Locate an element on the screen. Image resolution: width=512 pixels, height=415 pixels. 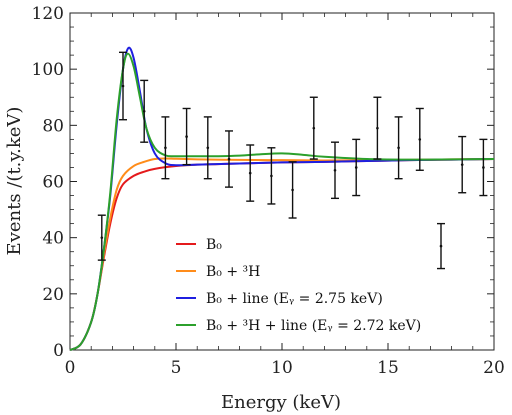
y-tick-label: 40 is located at coordinates (53, 239).